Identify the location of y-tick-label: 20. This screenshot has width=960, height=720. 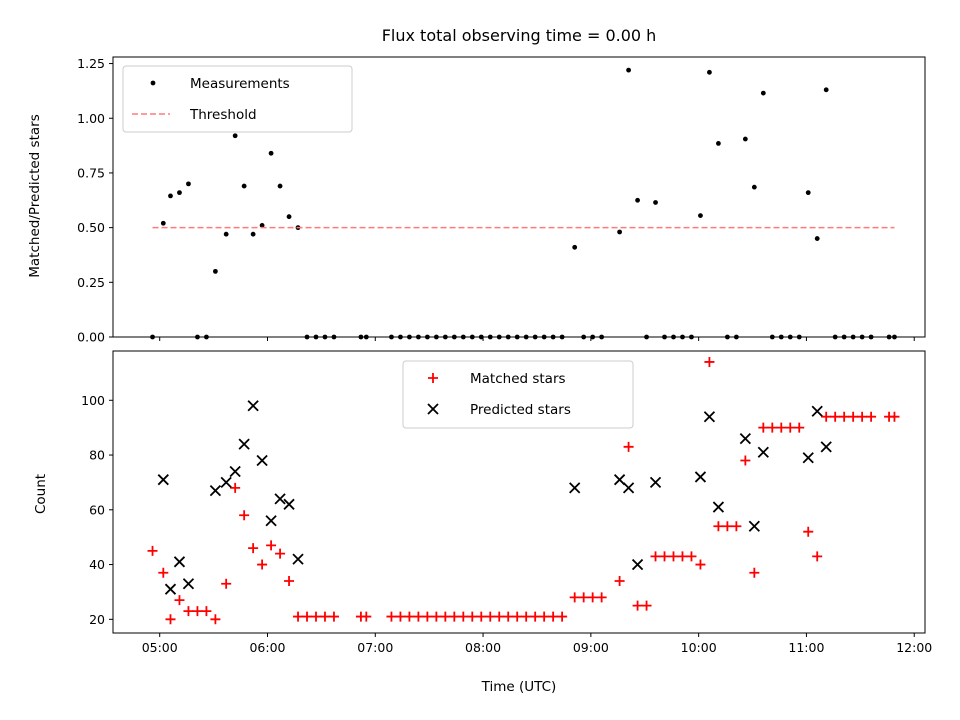
(97, 619).